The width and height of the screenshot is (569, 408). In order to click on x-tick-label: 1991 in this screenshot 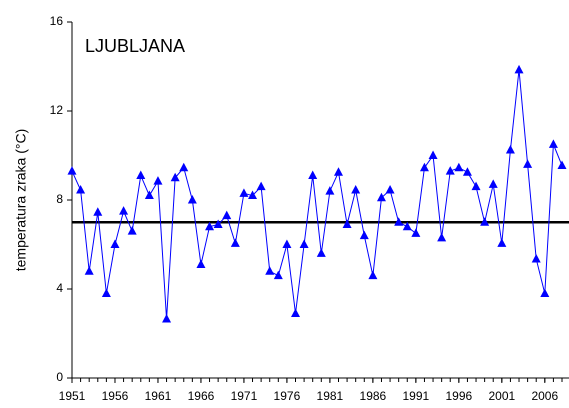, I will do `click(416, 396)`.